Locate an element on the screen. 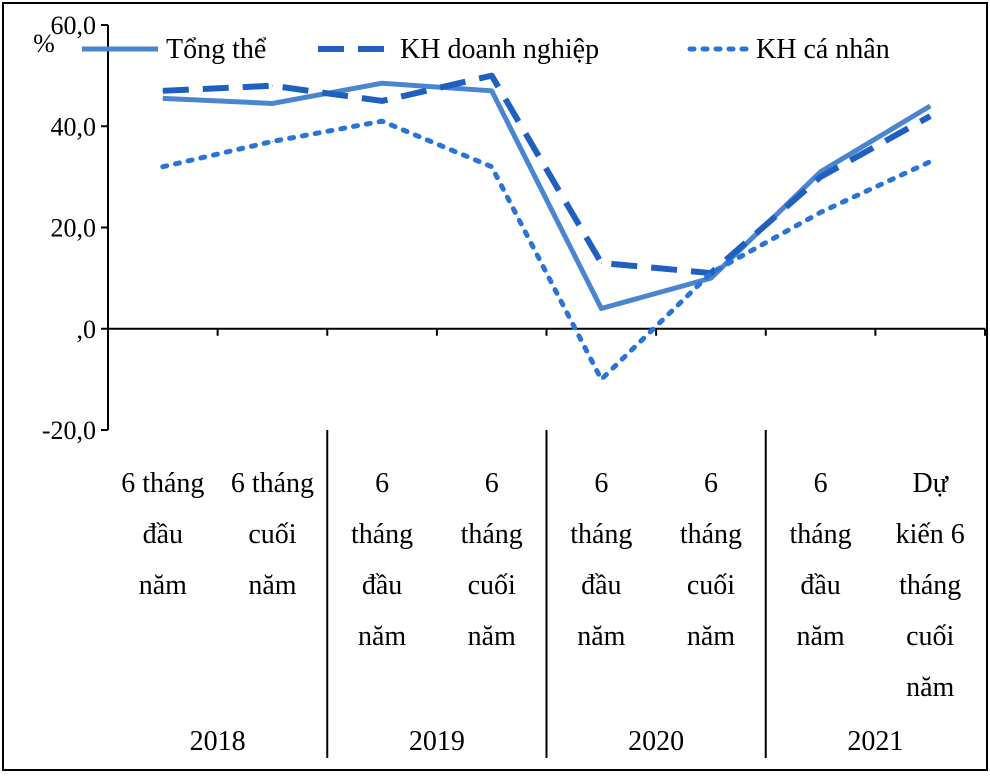  legend-label-3: KH cá nhân is located at coordinates (823, 49).